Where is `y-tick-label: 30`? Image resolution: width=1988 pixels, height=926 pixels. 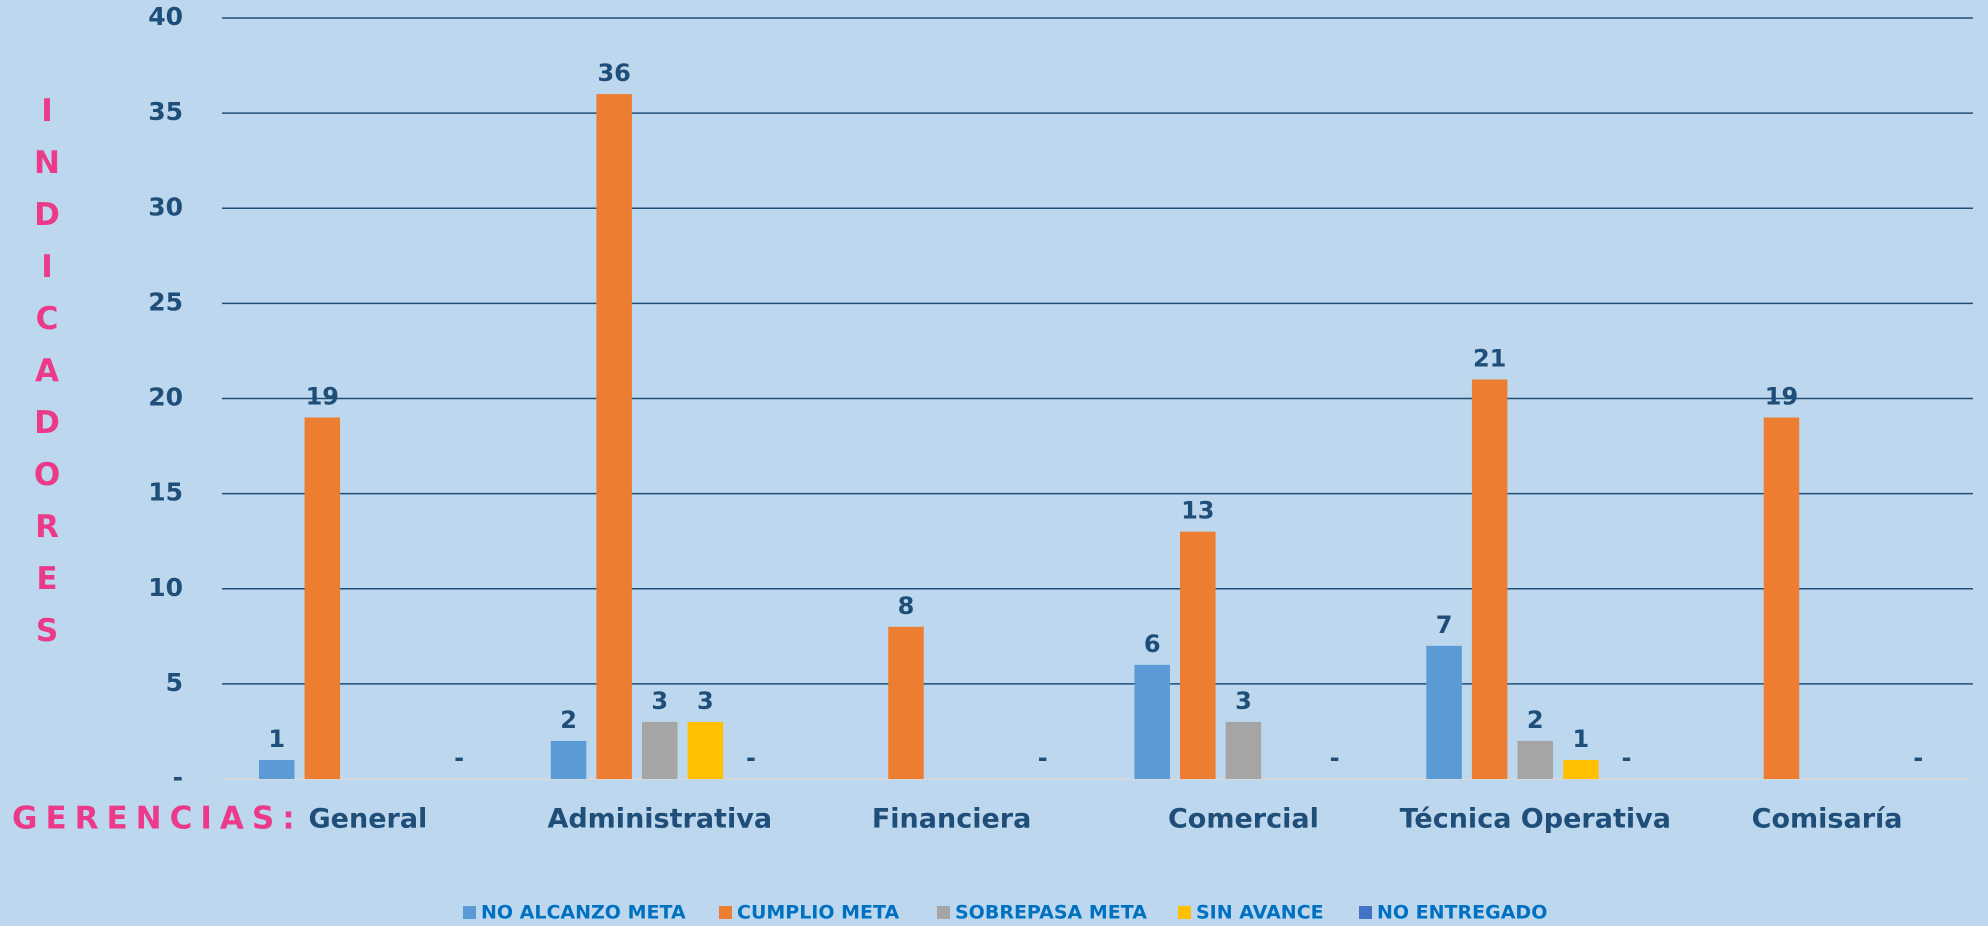 y-tick-label: 30 is located at coordinates (165, 206).